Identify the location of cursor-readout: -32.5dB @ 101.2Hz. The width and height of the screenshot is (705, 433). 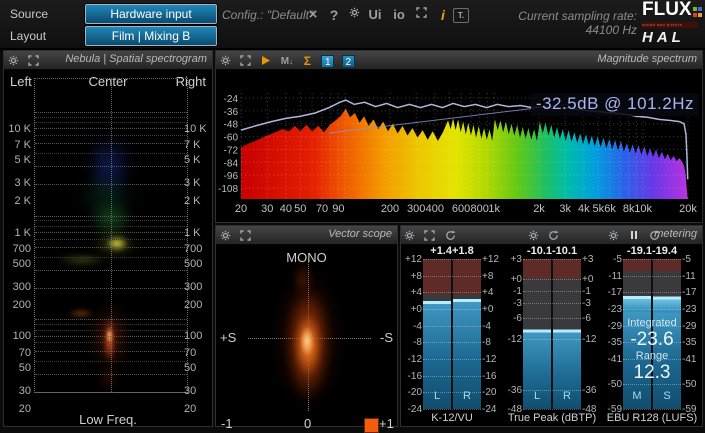
(614, 104).